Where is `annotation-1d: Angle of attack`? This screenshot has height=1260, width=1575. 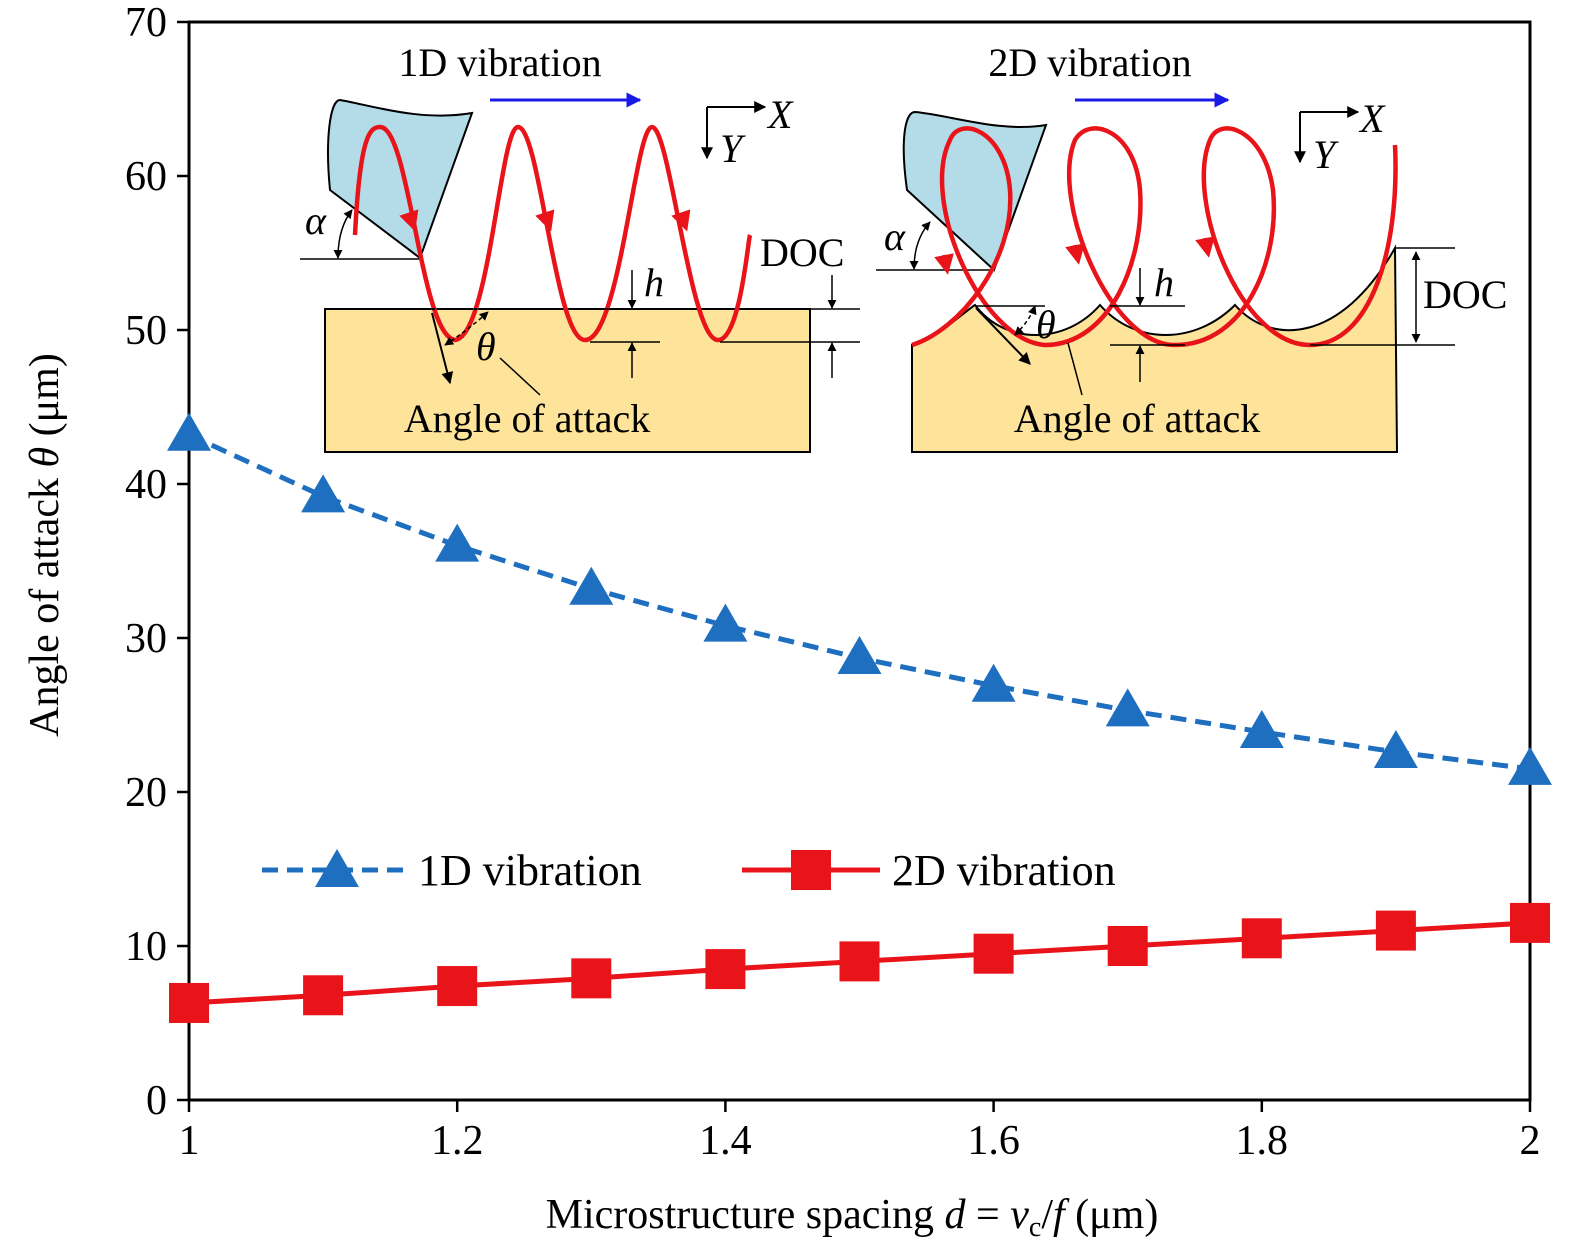
annotation-1d: Angle of attack is located at coordinates (527, 418).